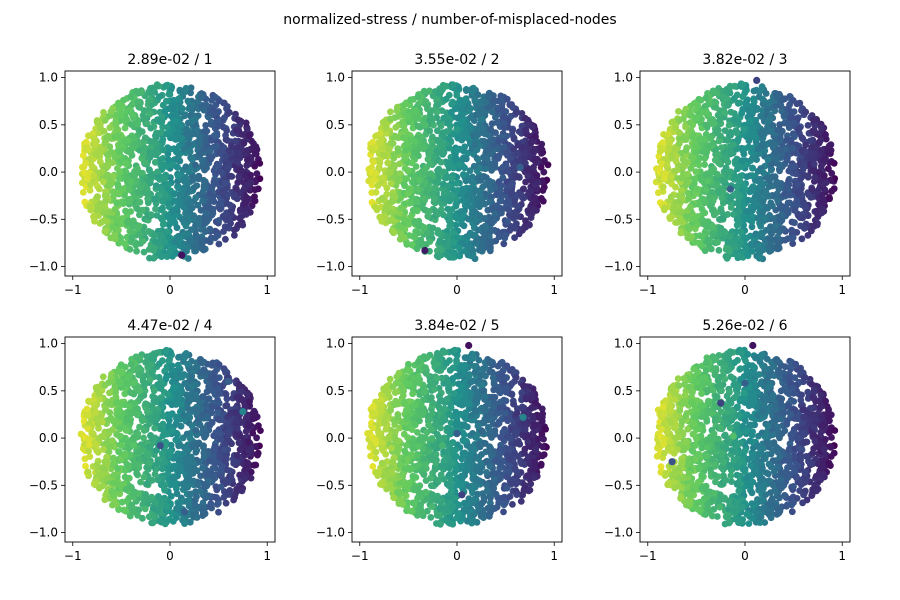 Image resolution: width=900 pixels, height=600 pixels. What do you see at coordinates (618, 267) in the screenshot?
I see `y-tick-label: −1.0` at bounding box center [618, 267].